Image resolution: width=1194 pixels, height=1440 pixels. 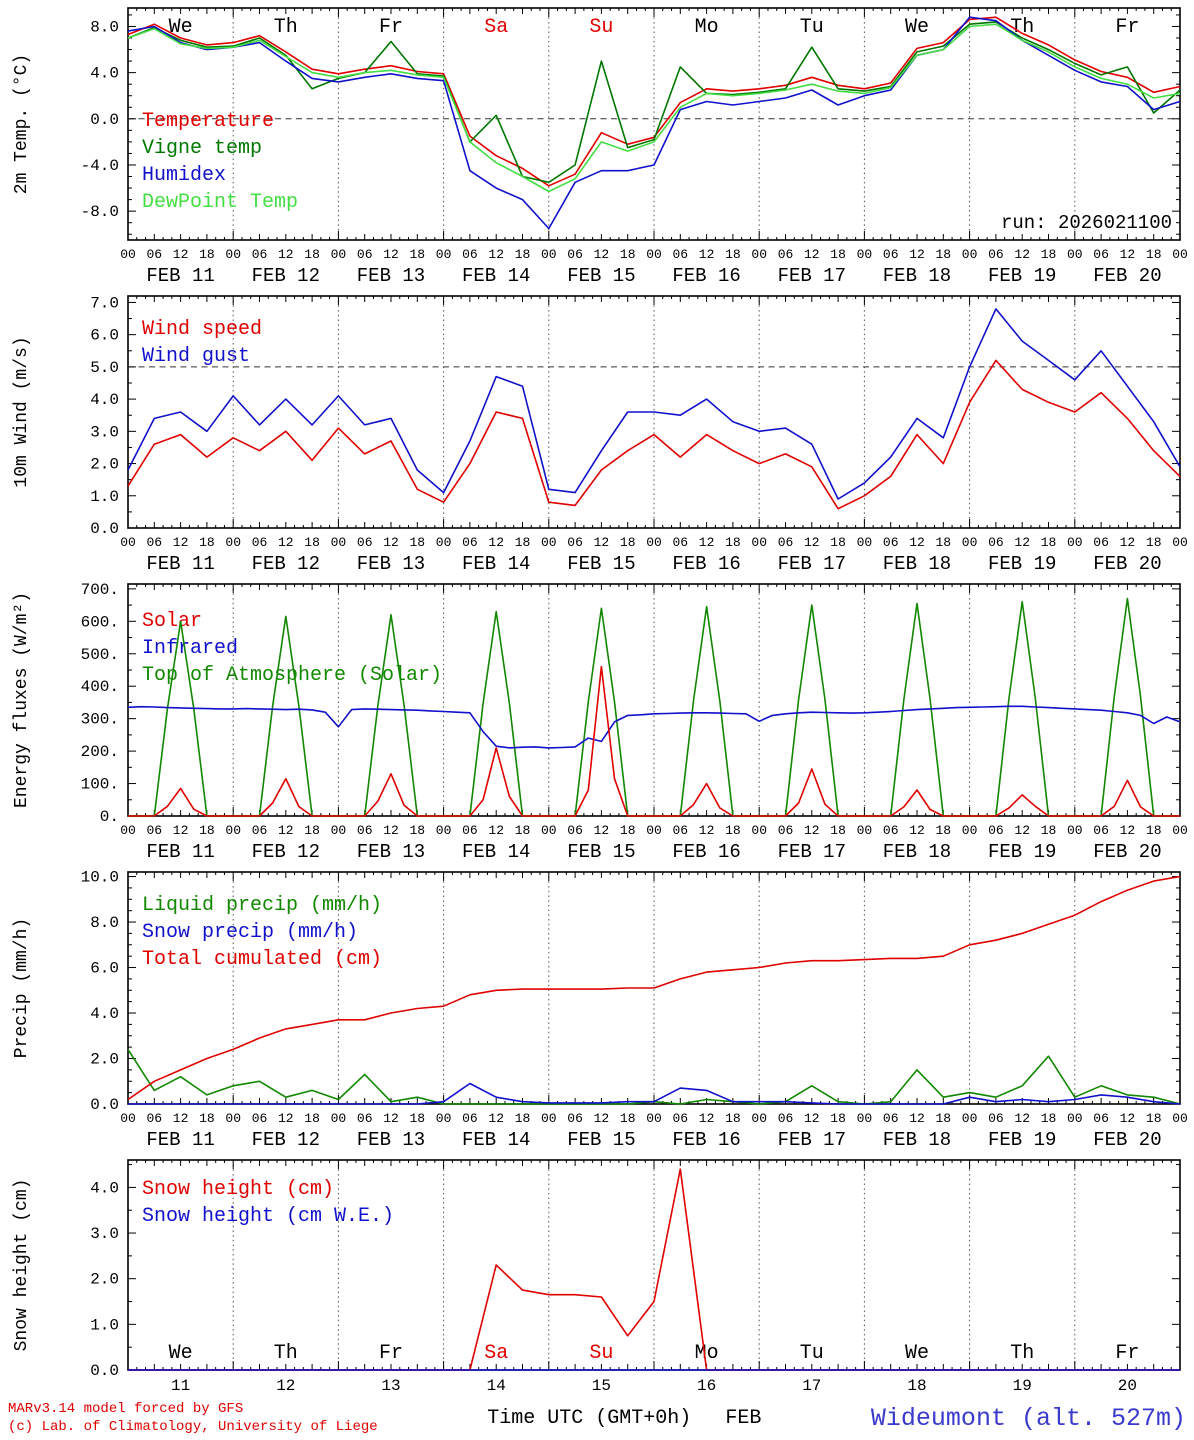 I want to click on svg-text: 17, so click(x=811, y=1386).